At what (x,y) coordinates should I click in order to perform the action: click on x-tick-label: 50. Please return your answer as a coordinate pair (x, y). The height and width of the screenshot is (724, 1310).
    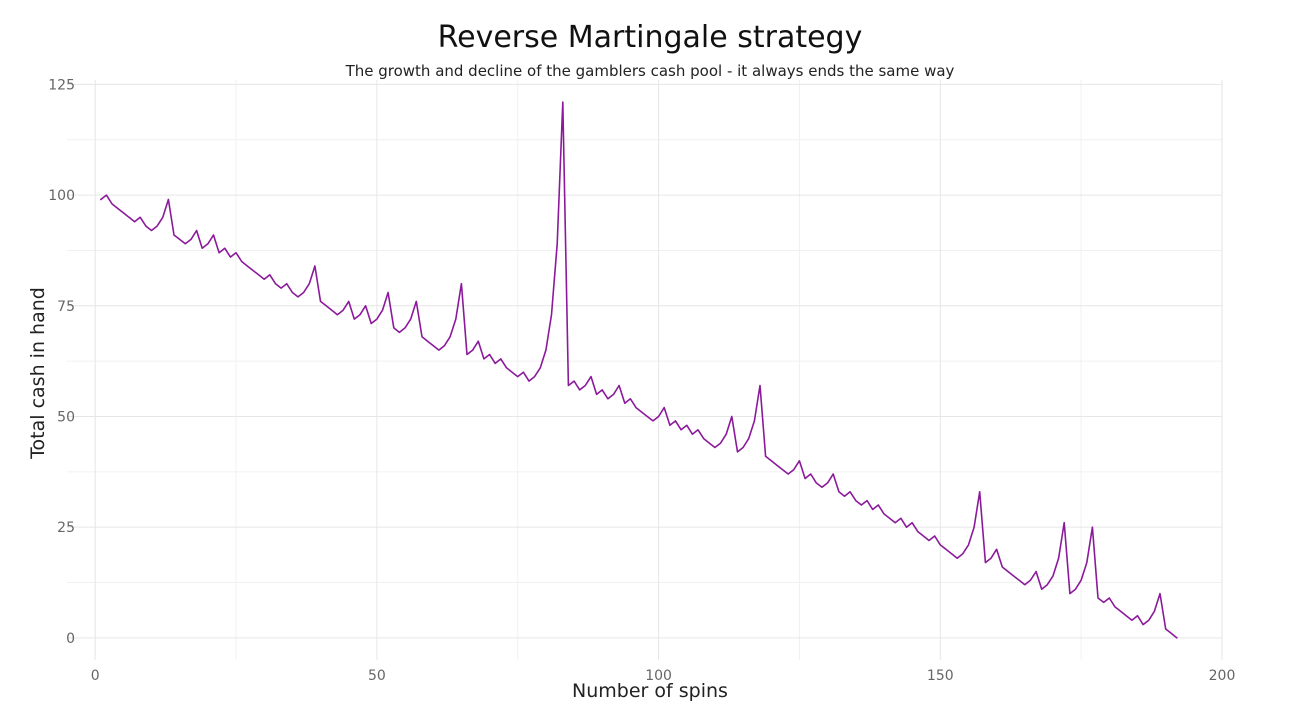
    Looking at the image, I should click on (377, 676).